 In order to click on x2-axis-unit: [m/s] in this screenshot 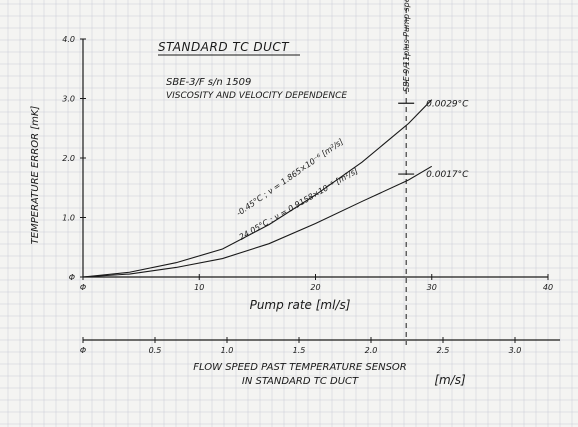, I will do `click(450, 380)`.